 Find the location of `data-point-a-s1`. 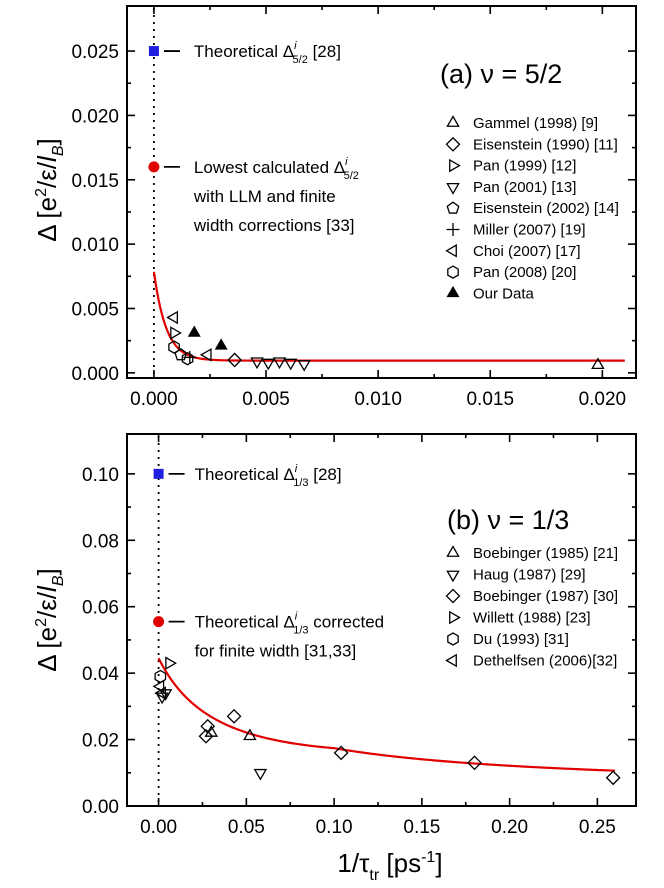

data-point-a-s1 is located at coordinates (235, 360).